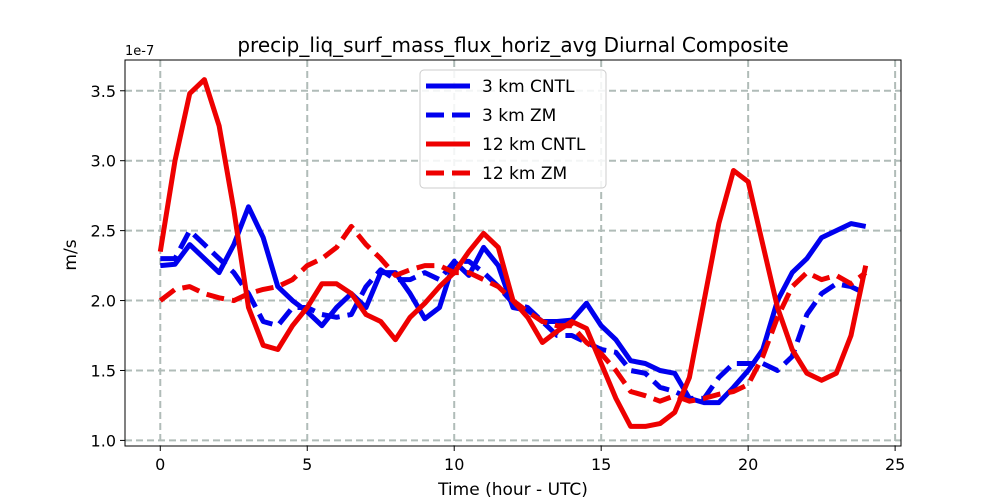  What do you see at coordinates (601, 464) in the screenshot?
I see `x-tick-label: 15` at bounding box center [601, 464].